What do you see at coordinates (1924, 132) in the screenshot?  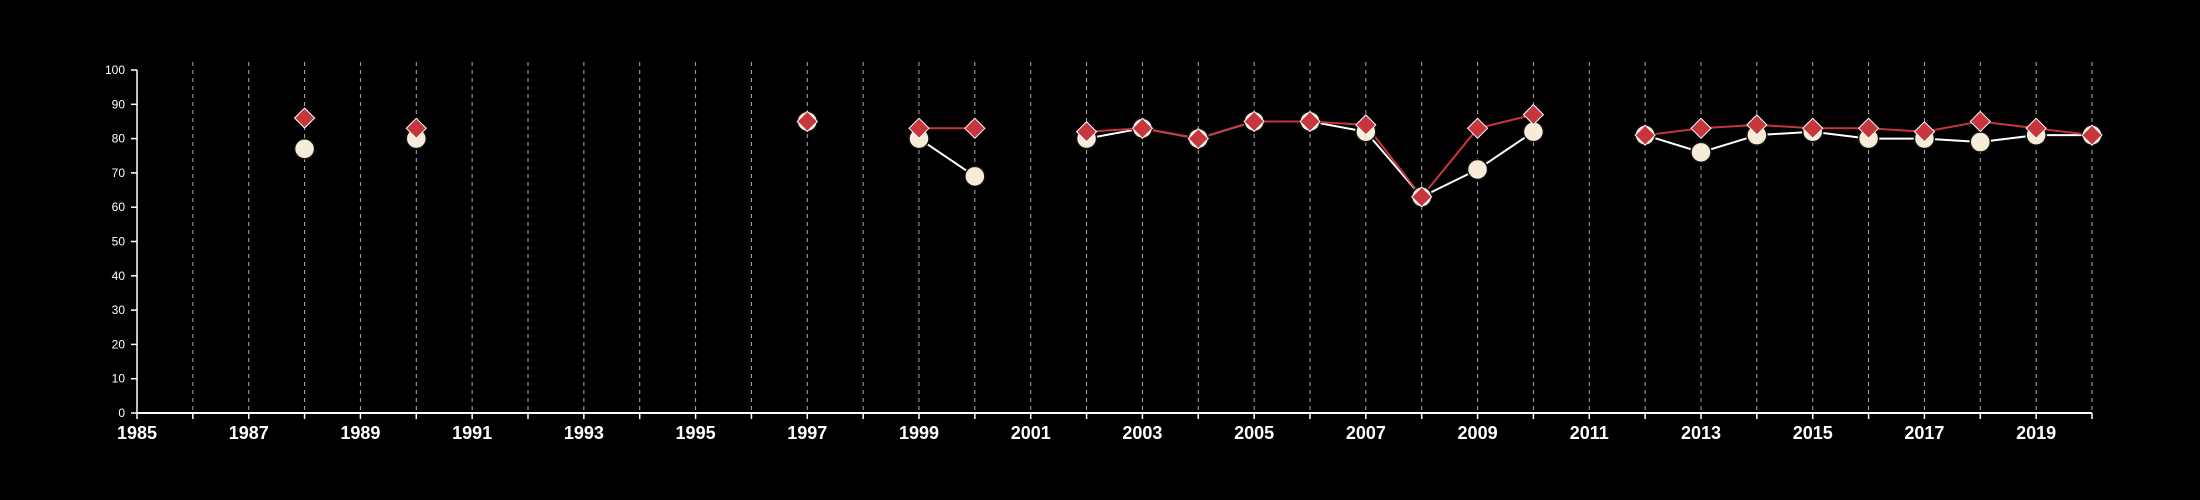 I see `diamond-point-2017` at bounding box center [1924, 132].